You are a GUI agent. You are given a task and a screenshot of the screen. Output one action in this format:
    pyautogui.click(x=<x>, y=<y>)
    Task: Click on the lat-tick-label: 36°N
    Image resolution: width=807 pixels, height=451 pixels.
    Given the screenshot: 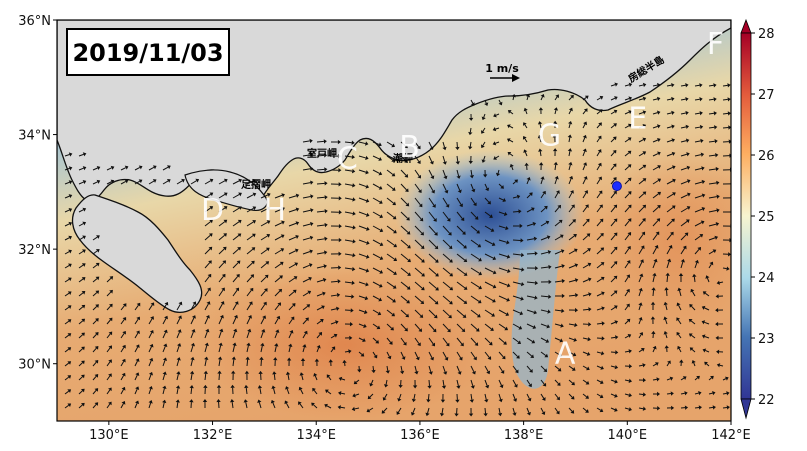 What is the action you would take?
    pyautogui.click(x=34, y=21)
    